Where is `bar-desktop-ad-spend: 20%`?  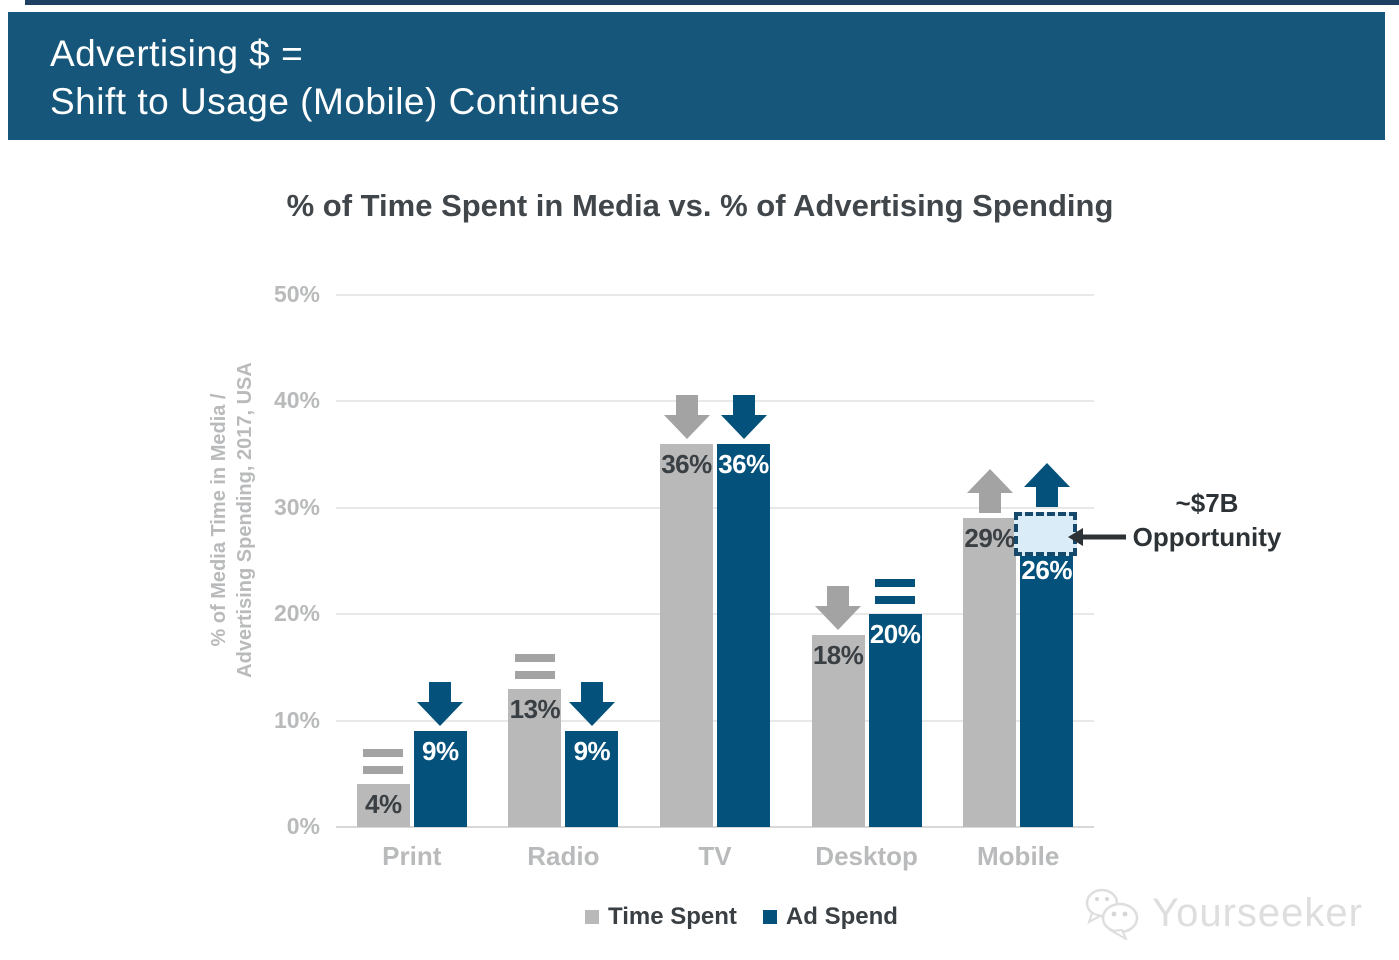 bar-desktop-ad-spend: 20% is located at coordinates (895, 720).